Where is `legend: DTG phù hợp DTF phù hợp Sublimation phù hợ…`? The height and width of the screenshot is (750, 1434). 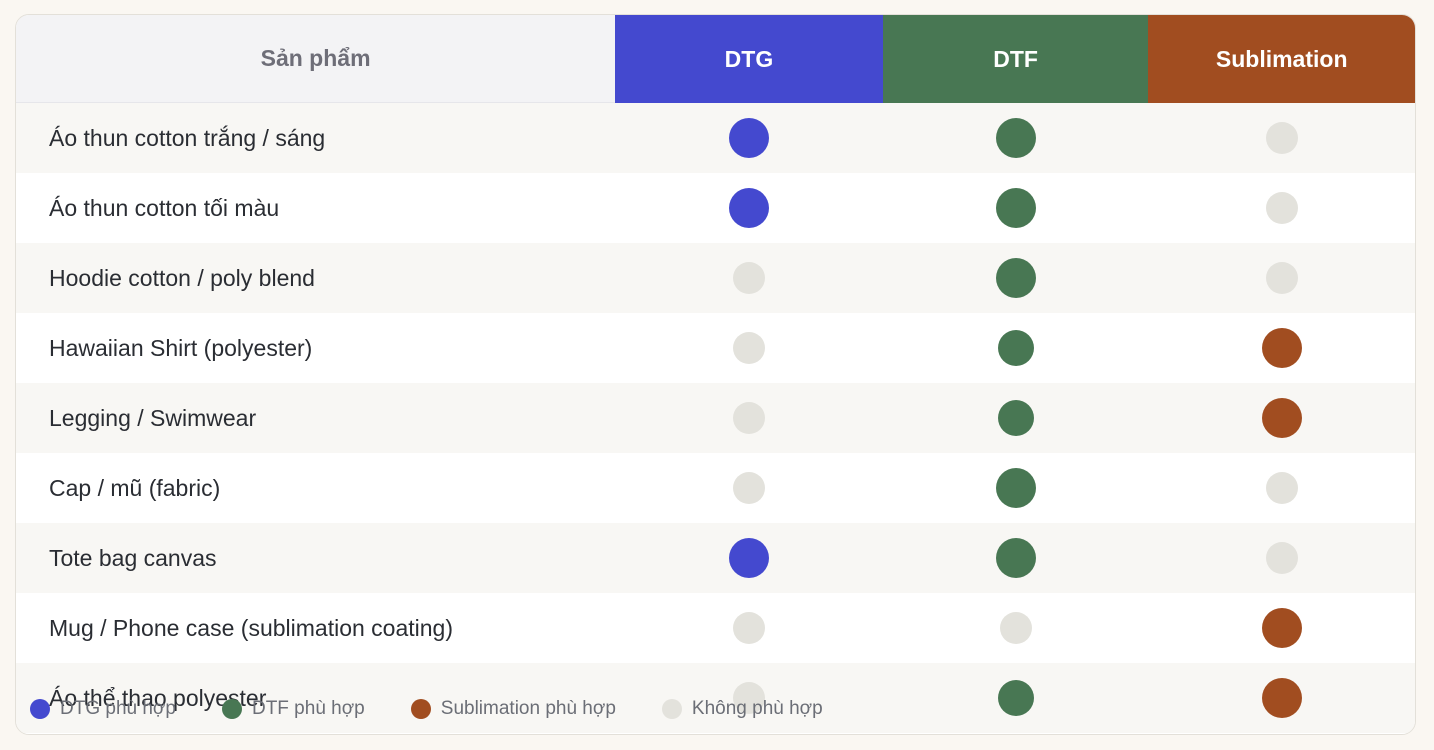 legend: DTG phù hợp DTF phù hợp Sublimation phù hợ… is located at coordinates (449, 709).